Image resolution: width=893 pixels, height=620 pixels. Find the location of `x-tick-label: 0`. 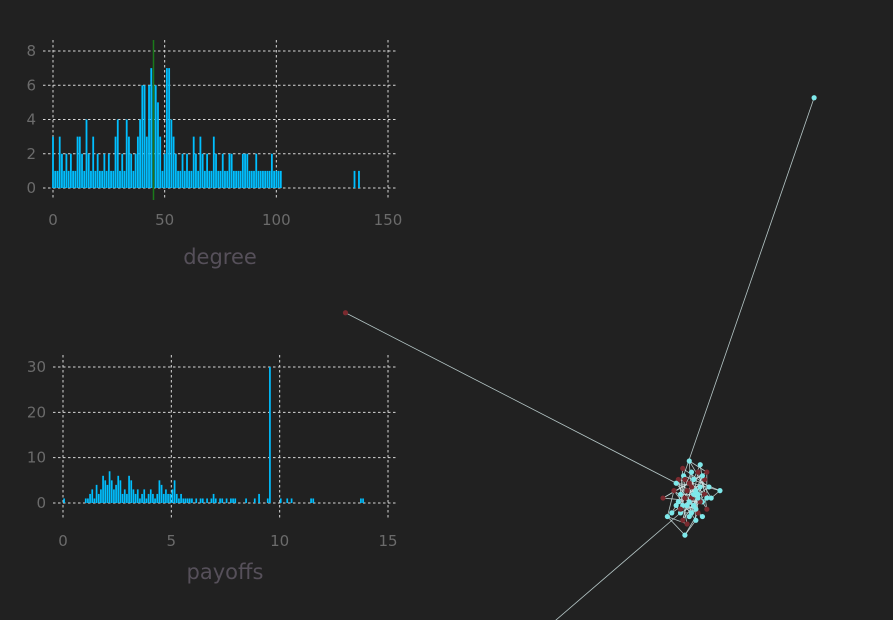

x-tick-label: 0 is located at coordinates (63, 541).